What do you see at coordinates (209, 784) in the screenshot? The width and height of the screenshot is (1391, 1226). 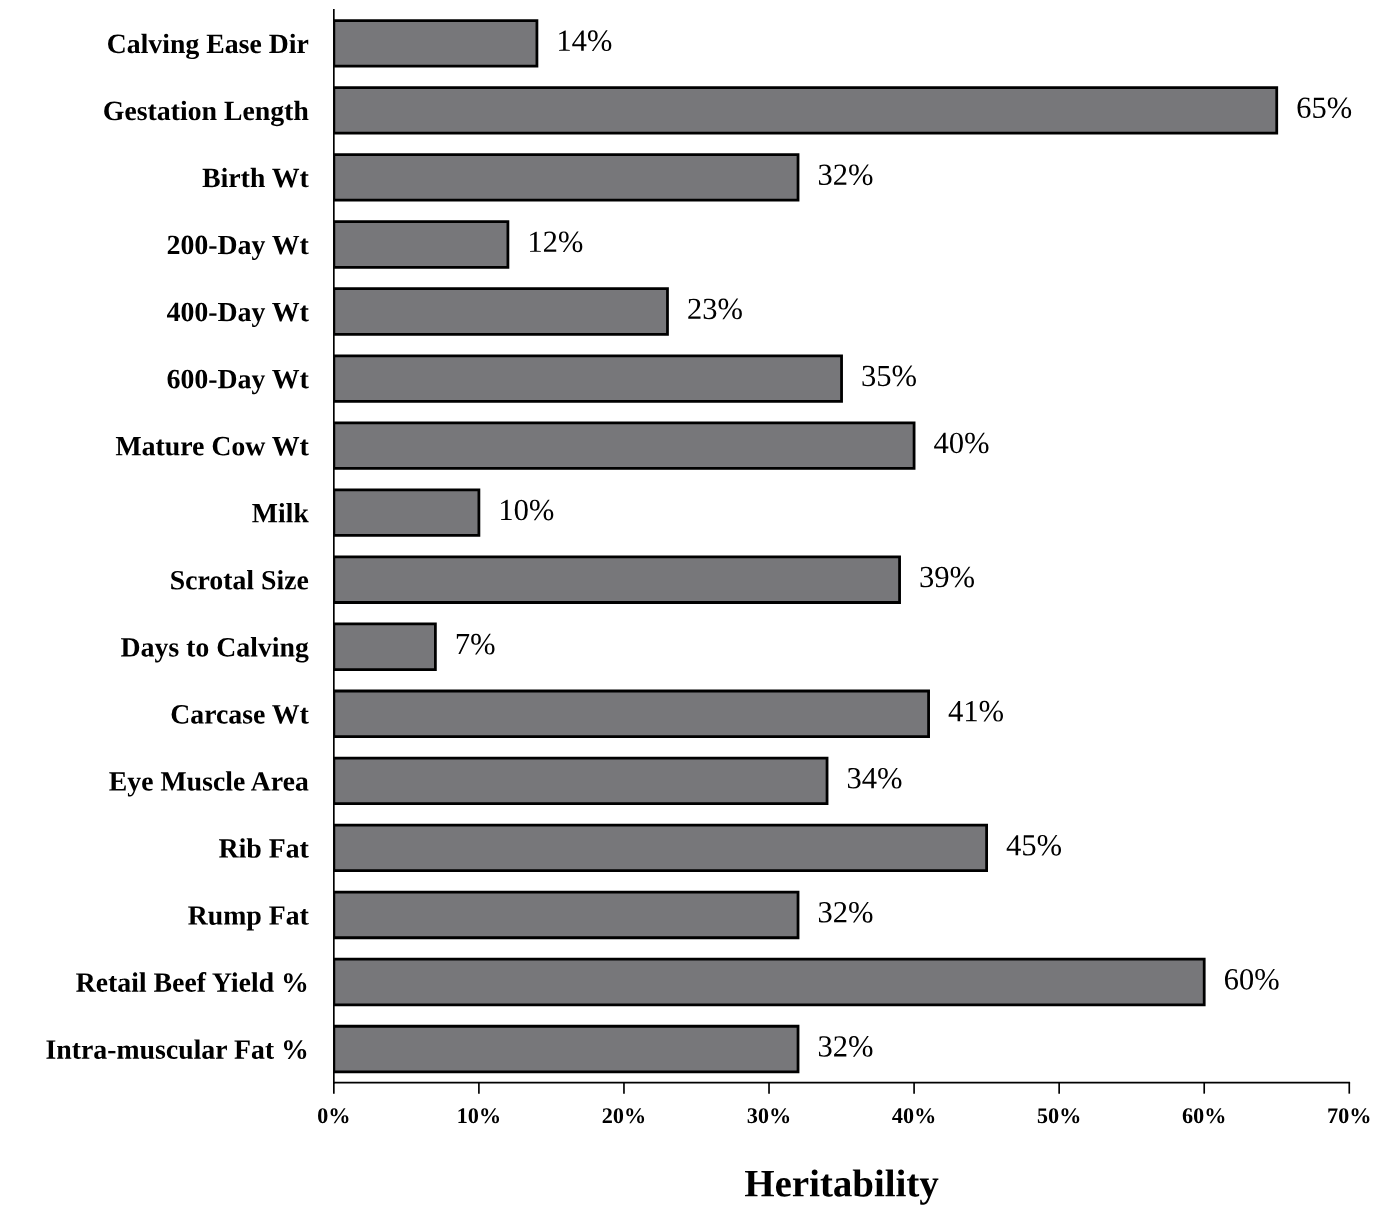 I see `y-tick-label: Eye Muscle Area` at bounding box center [209, 784].